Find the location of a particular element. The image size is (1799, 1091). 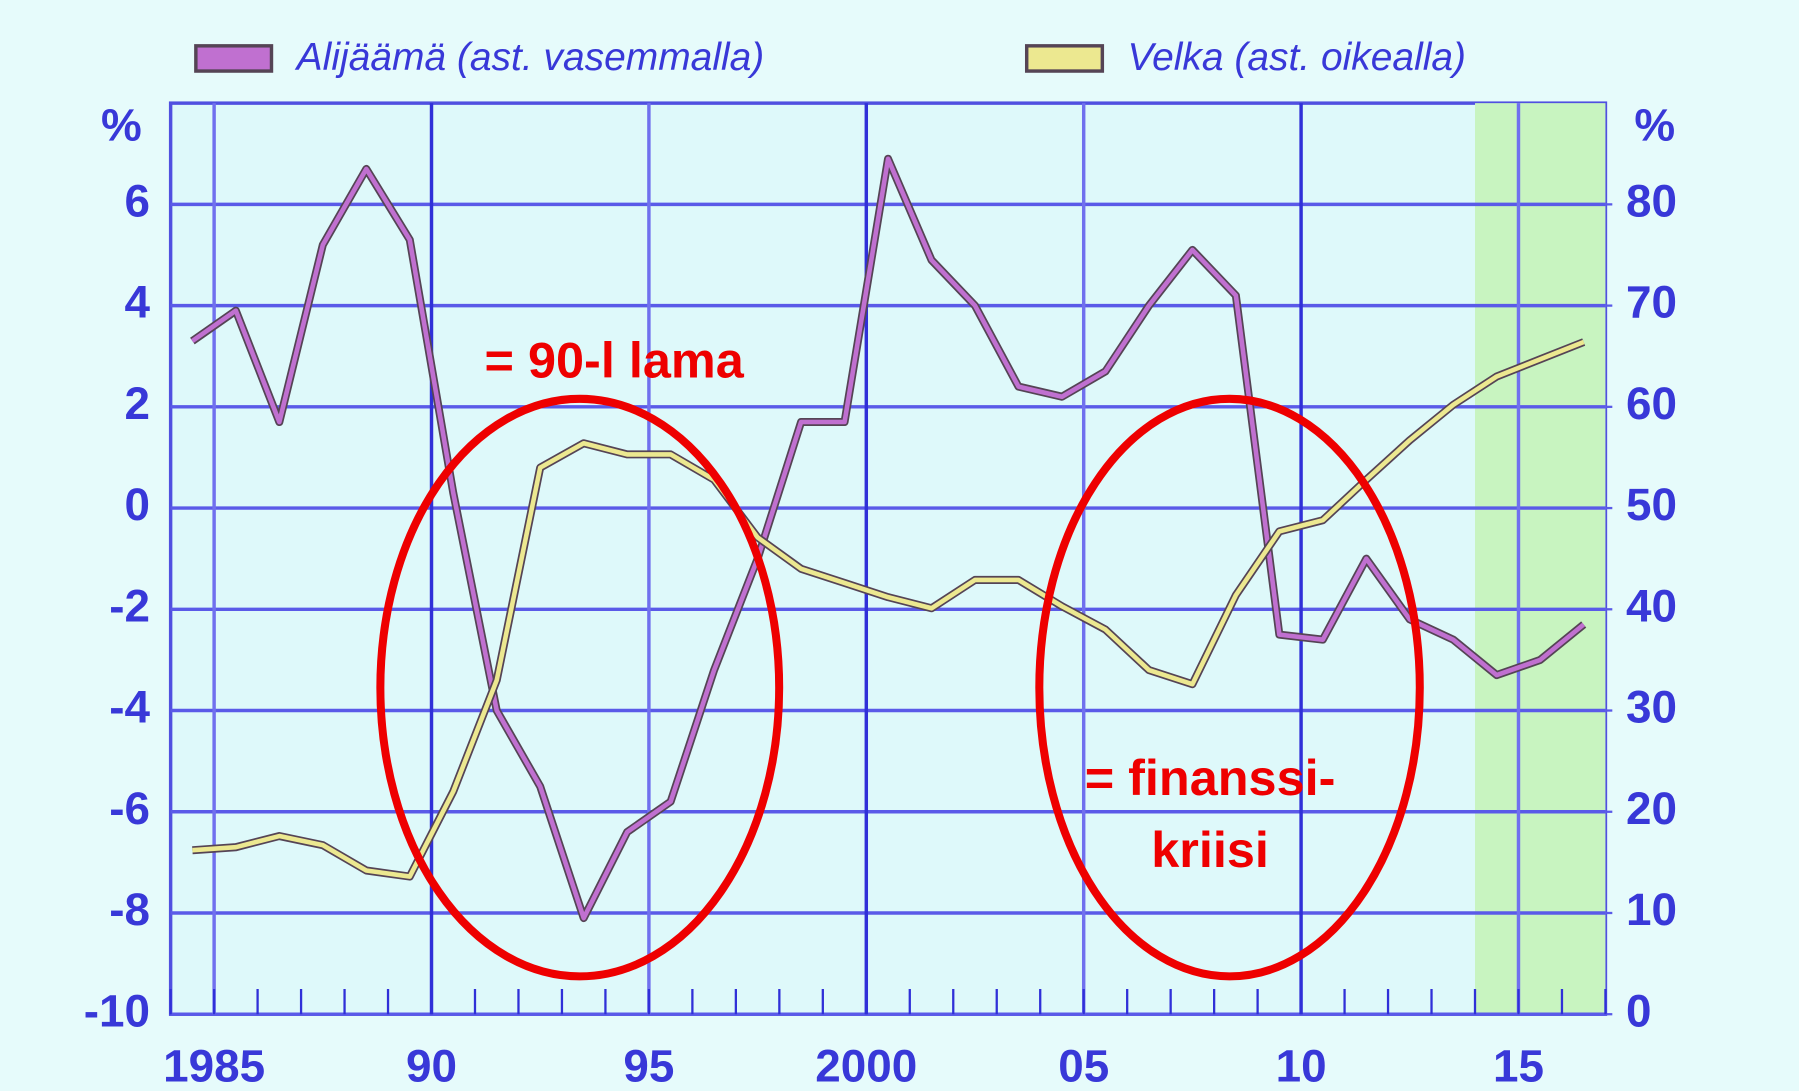

forecast-shade is located at coordinates (1540, 559).